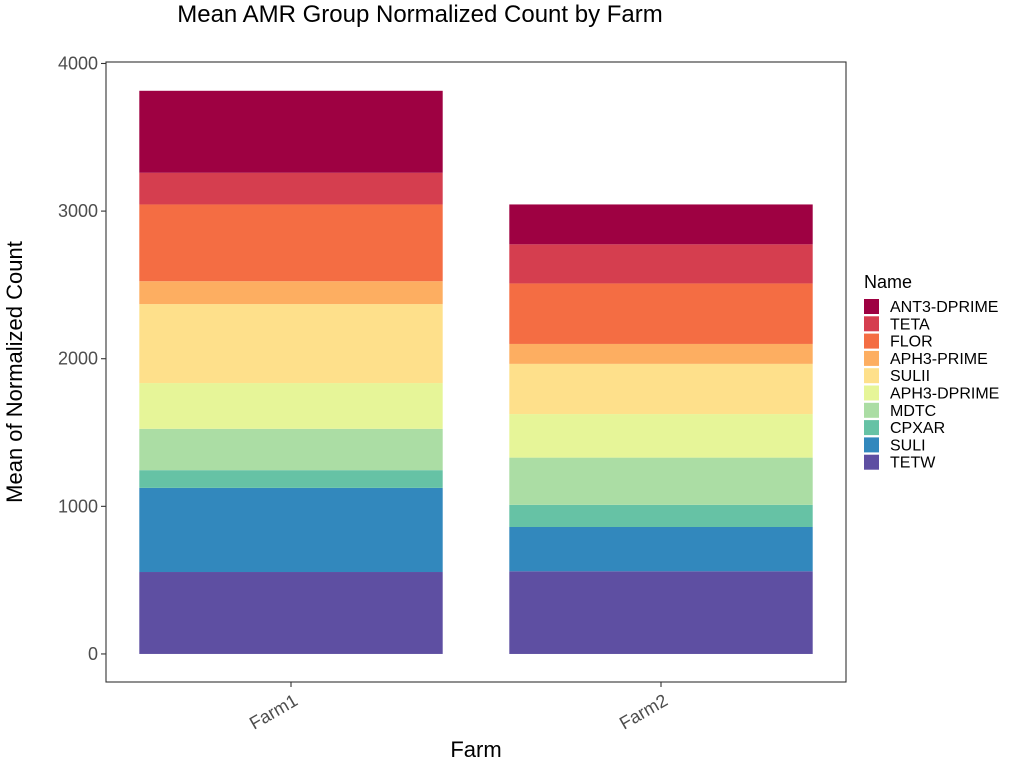  Describe the element at coordinates (871, 410) in the screenshot. I see `legend-key-mdtc` at that location.